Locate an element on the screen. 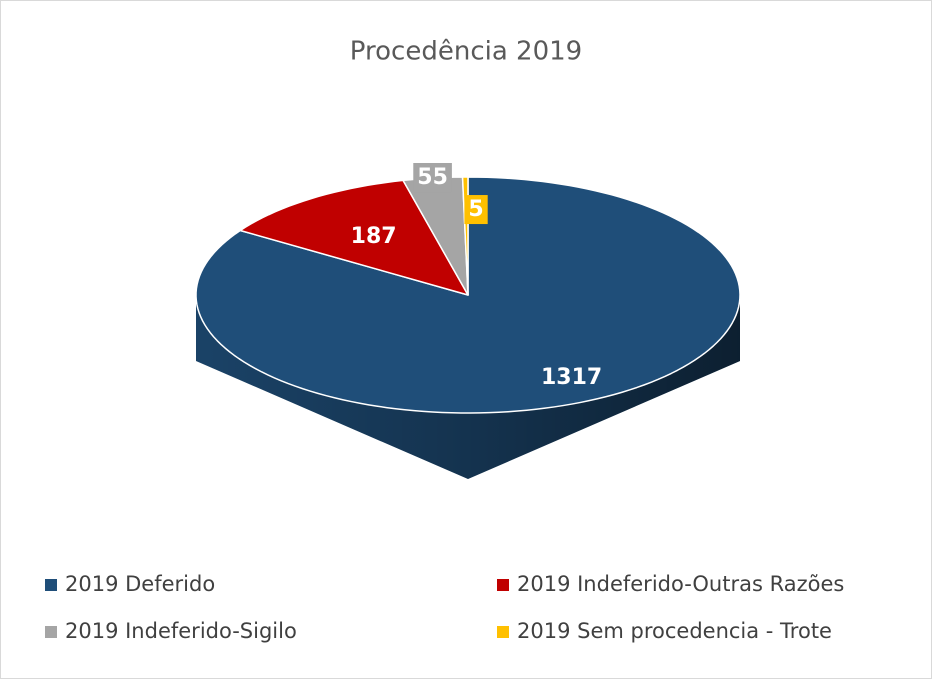 The width and height of the screenshot is (932, 679). data-label: 5 is located at coordinates (475, 209).